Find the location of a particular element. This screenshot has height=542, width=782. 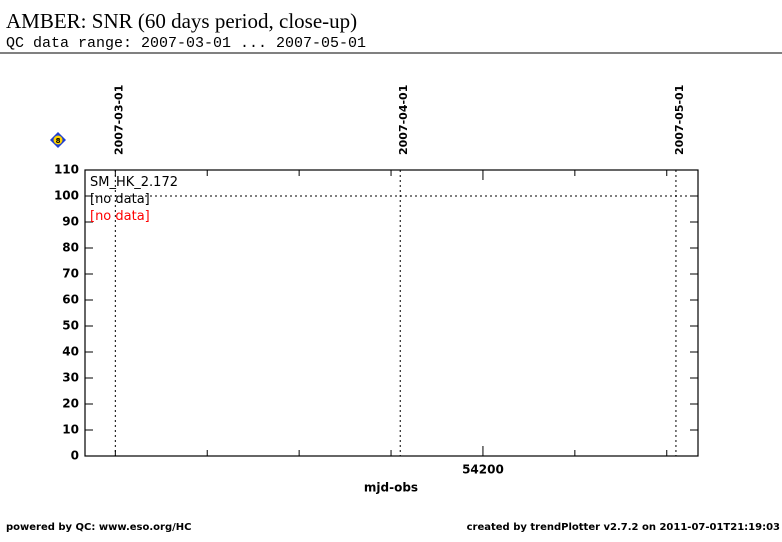

y-tick-label: 90 is located at coordinates (70, 222).